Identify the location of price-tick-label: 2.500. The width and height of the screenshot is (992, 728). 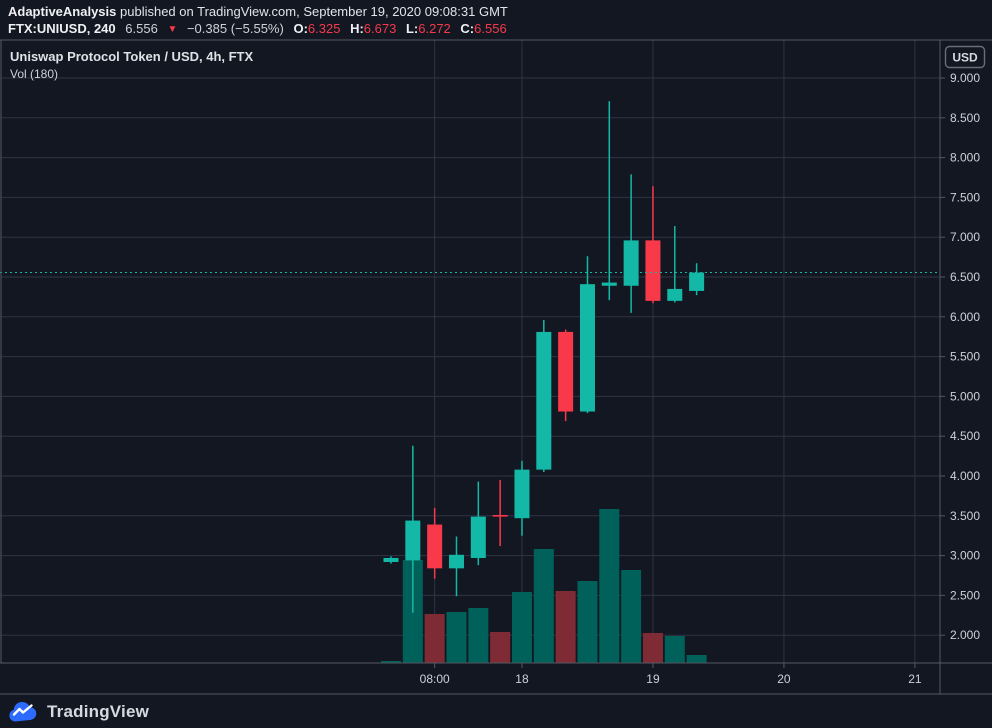
(965, 595).